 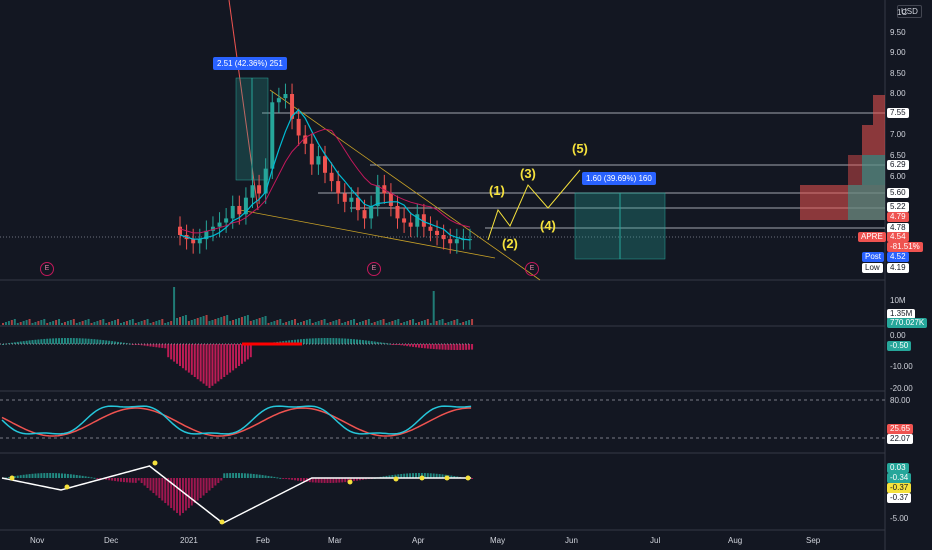 I want to click on candles, so click(x=325, y=168).